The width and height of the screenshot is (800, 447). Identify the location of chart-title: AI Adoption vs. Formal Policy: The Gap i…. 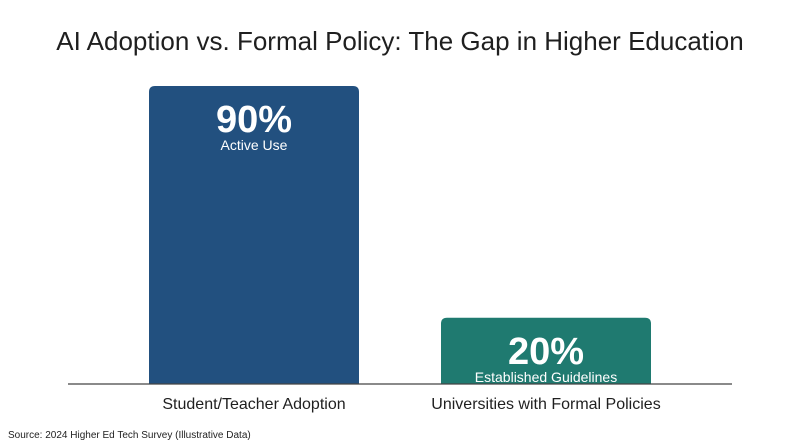
(400, 41).